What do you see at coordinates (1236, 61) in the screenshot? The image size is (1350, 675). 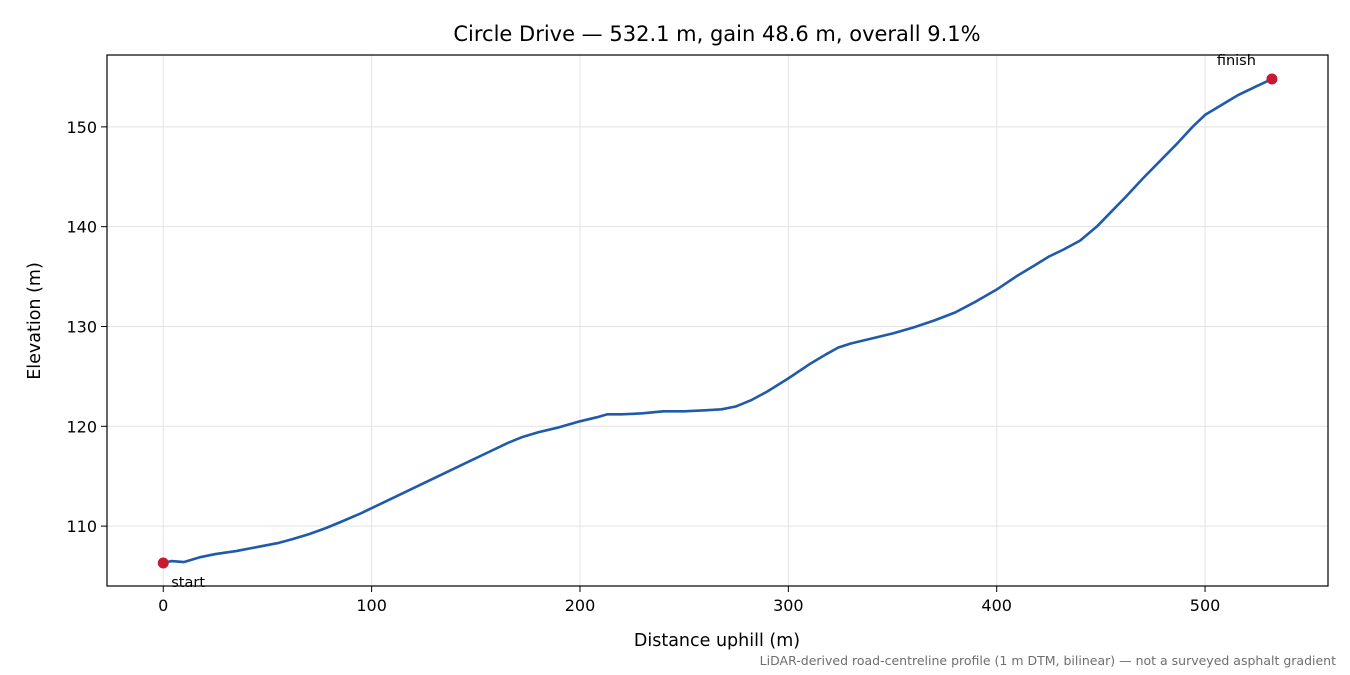 I see `finish-label: finish` at bounding box center [1236, 61].